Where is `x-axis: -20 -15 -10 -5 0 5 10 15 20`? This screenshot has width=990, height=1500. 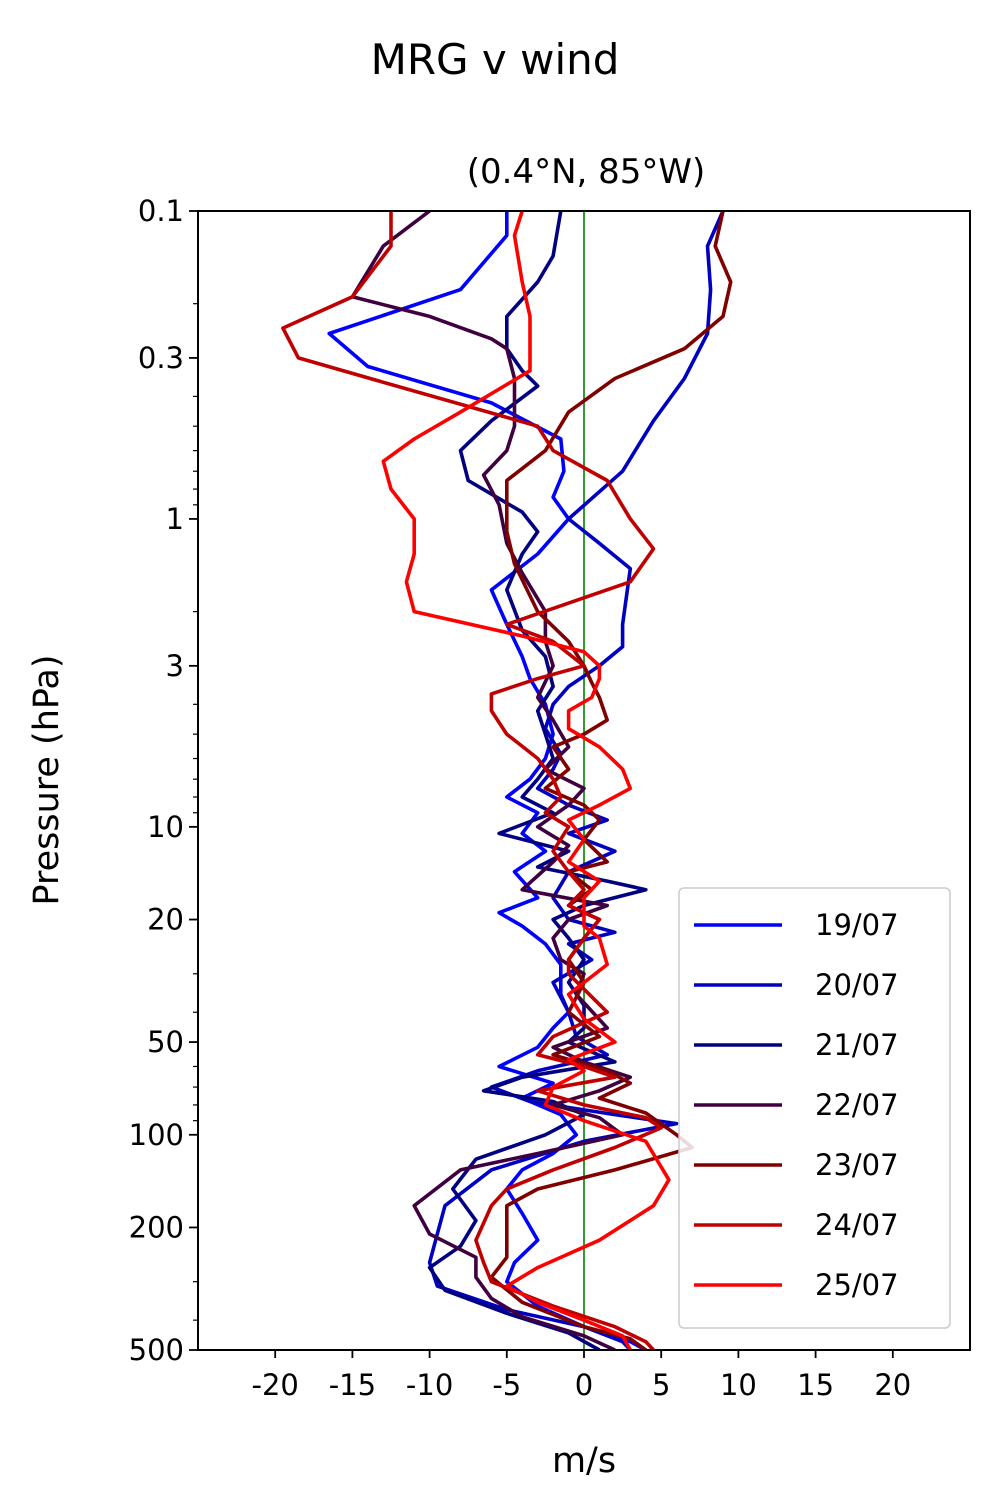 x-axis: -20 -15 -10 -5 0 5 10 15 20 is located at coordinates (581, 1376).